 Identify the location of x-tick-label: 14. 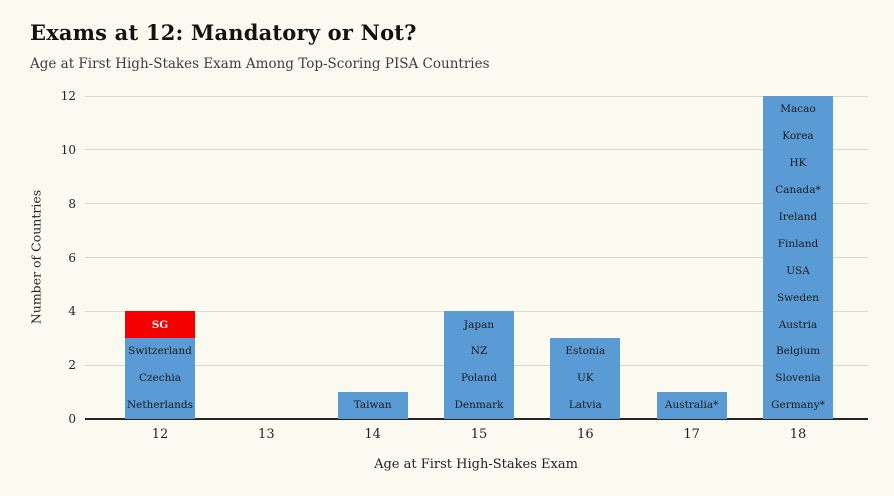
(372, 434).